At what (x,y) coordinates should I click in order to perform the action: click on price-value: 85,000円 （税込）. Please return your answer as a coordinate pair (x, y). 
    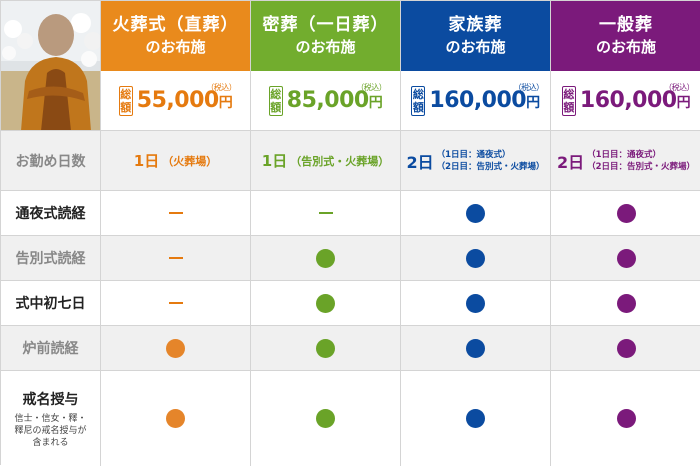
    Looking at the image, I should click on (336, 98).